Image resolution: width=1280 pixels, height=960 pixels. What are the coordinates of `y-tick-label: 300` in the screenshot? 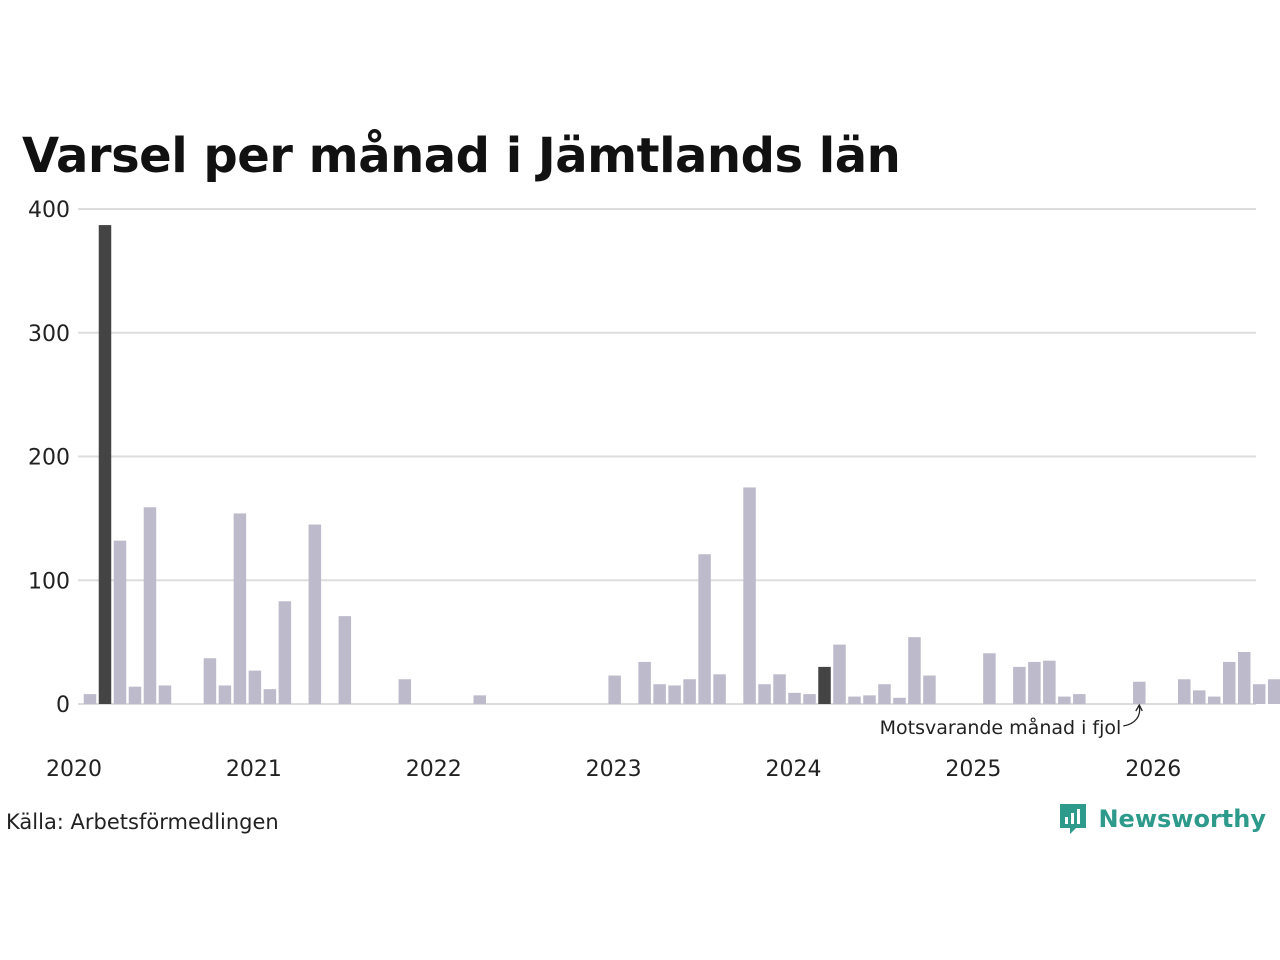 It's located at (49, 334).